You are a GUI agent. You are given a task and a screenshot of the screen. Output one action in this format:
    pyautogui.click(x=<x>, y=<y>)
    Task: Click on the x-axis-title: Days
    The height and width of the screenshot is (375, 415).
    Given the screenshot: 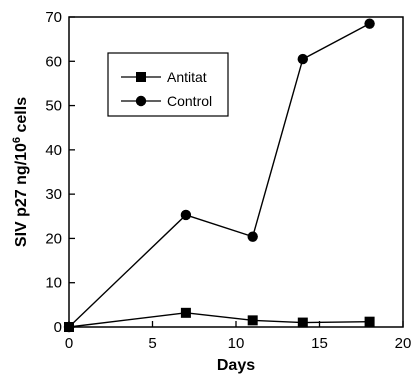 What is the action you would take?
    pyautogui.click(x=236, y=365)
    